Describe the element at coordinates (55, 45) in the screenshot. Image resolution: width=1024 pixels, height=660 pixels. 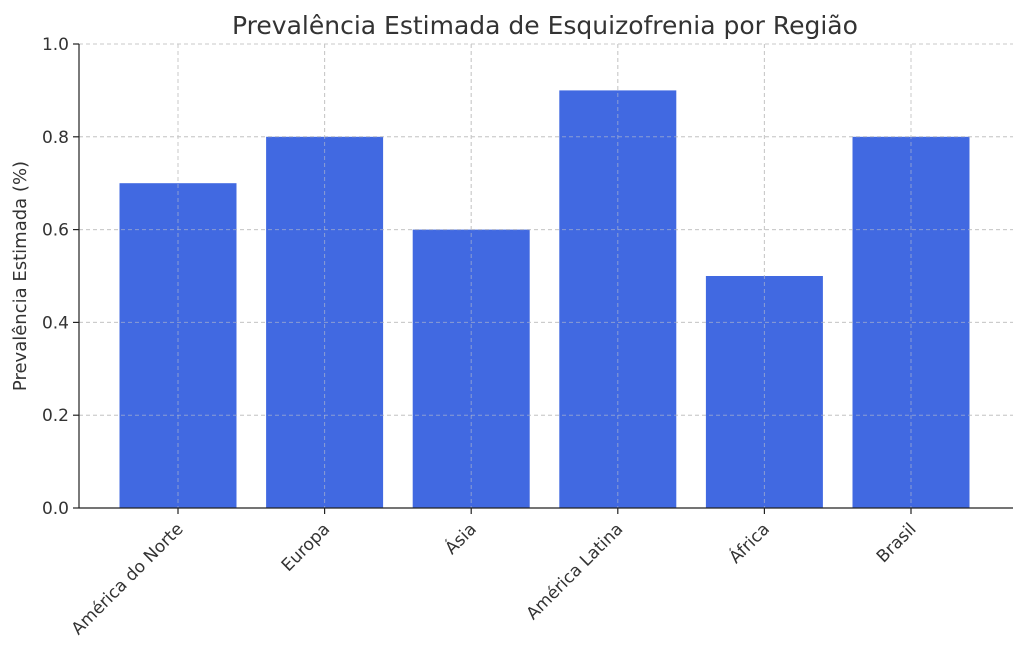
I see `y-tick-label: 1.0` at that location.